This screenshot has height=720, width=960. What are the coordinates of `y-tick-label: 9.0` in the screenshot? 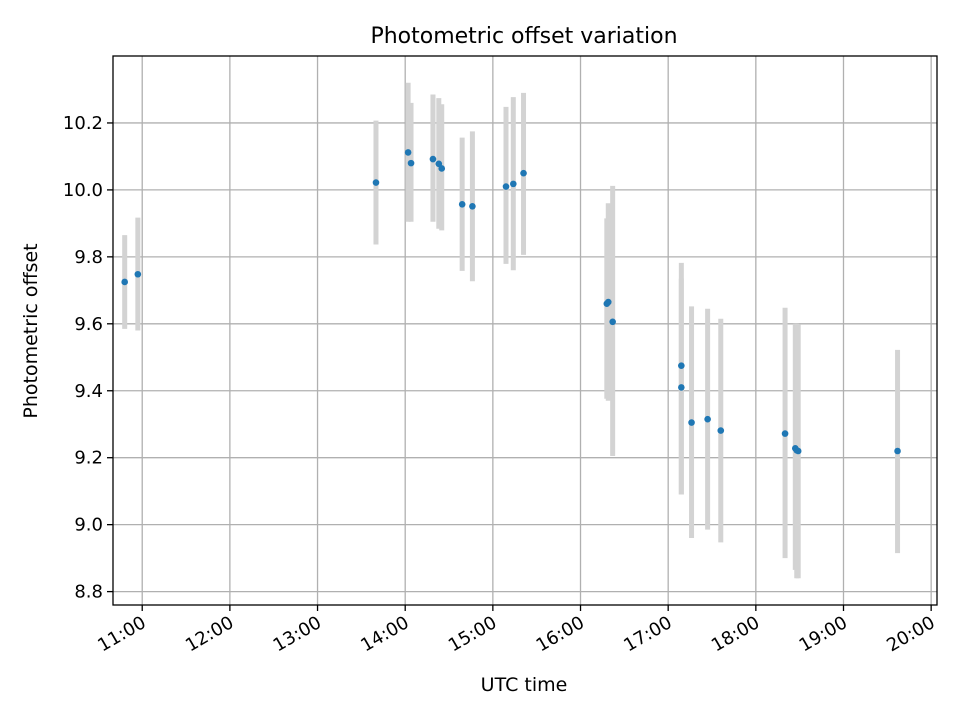 It's located at (88, 525).